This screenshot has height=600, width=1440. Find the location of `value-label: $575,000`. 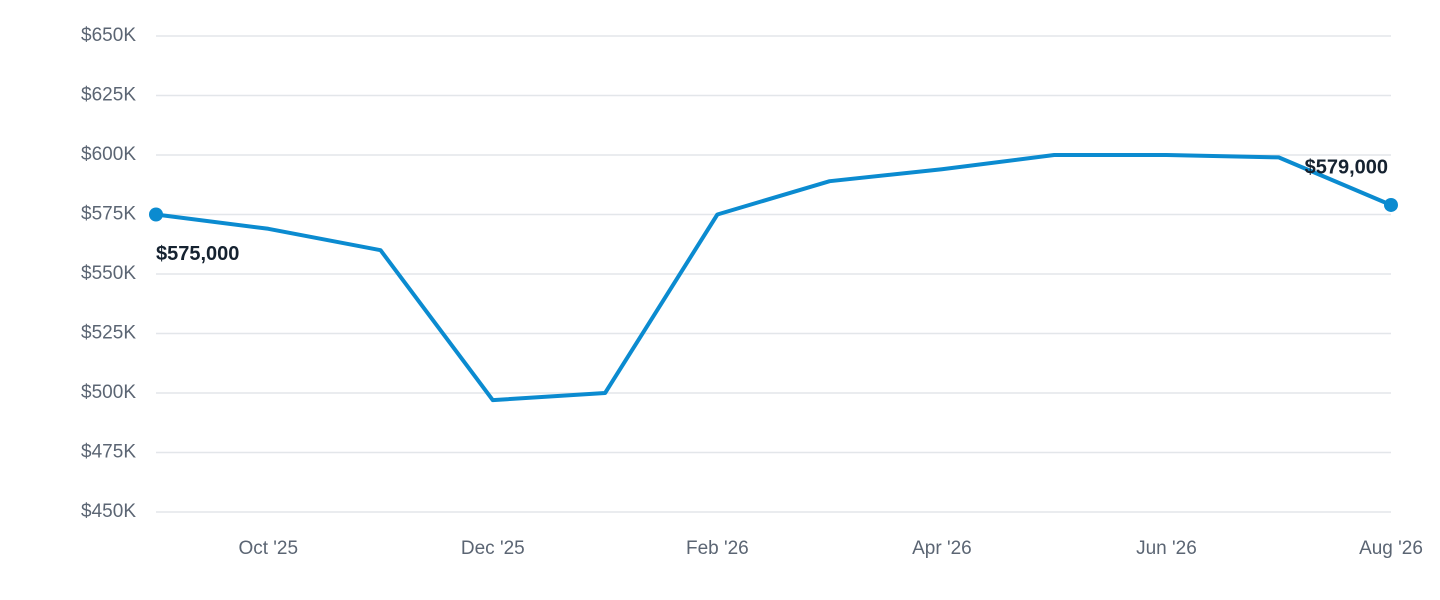

value-label: $575,000 is located at coordinates (197, 254).